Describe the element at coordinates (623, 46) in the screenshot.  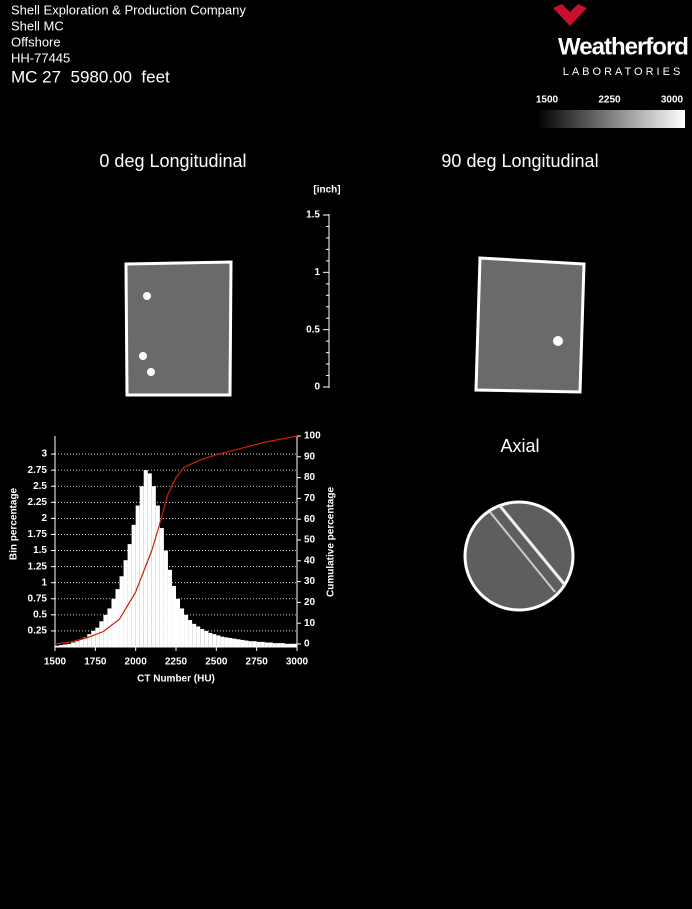
I see `logo-name: Weatherford` at that location.